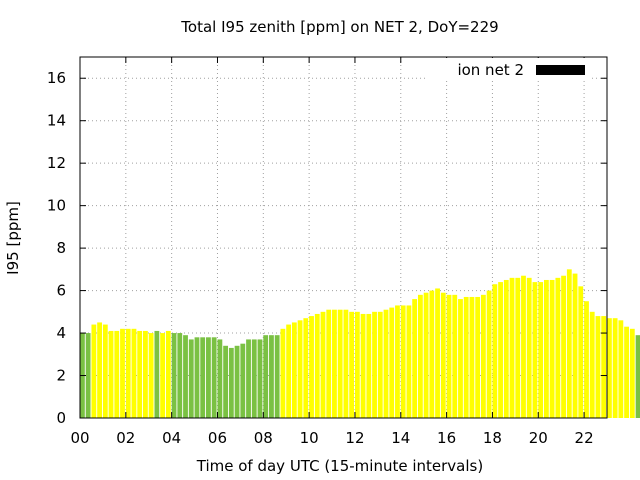 The image size is (640, 480). I want to click on y-tick-label: 10, so click(56, 206).